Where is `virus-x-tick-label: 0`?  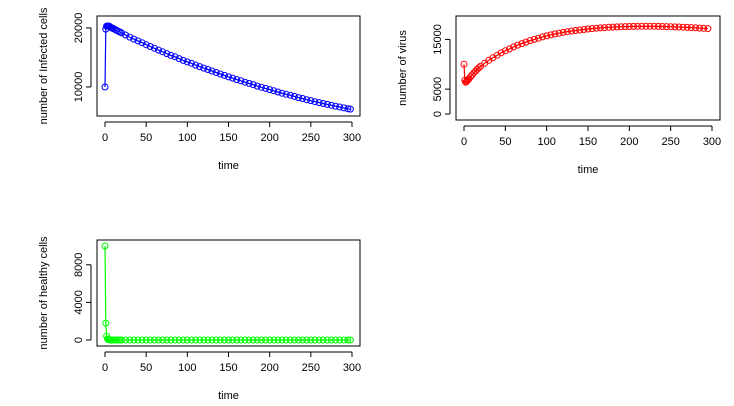
virus-x-tick-label: 0 is located at coordinates (464, 142).